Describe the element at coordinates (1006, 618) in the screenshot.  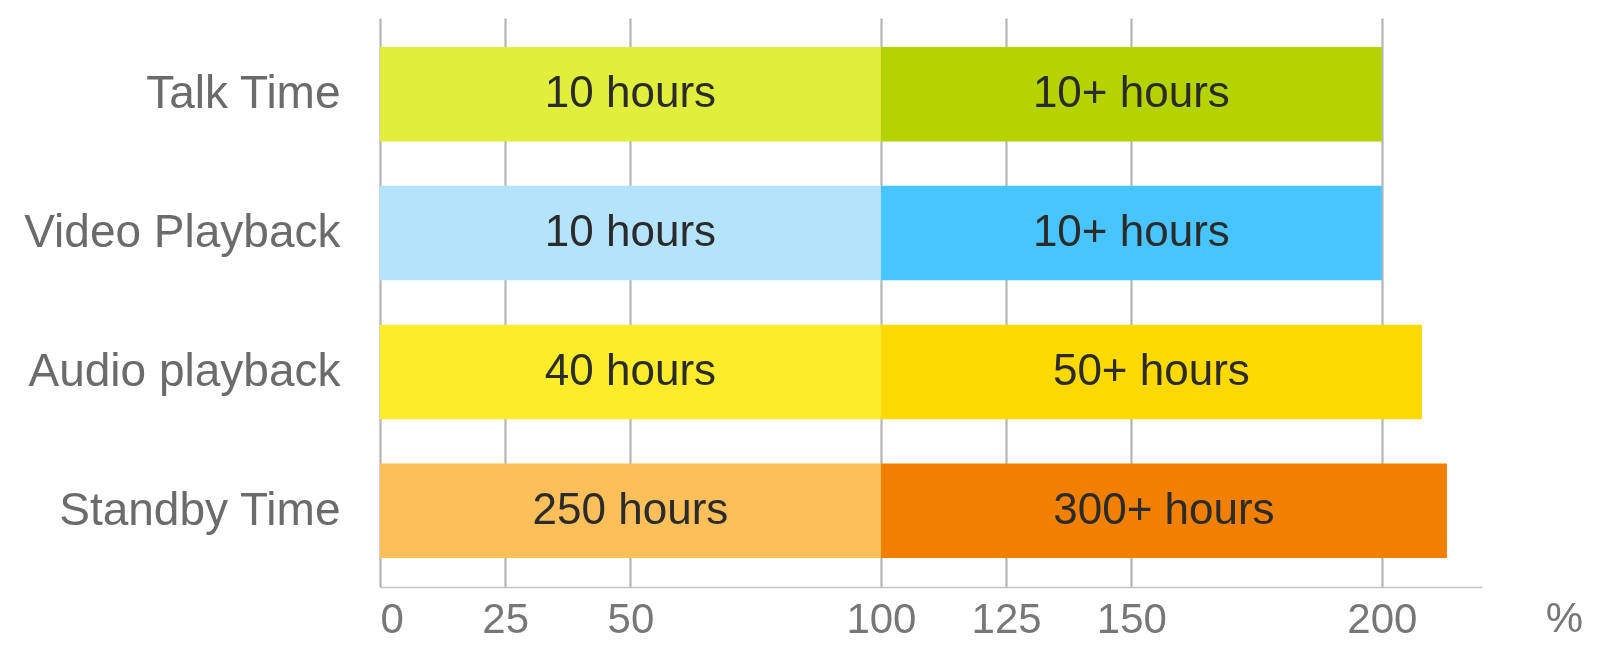
I see `x-tick-label: 125` at that location.